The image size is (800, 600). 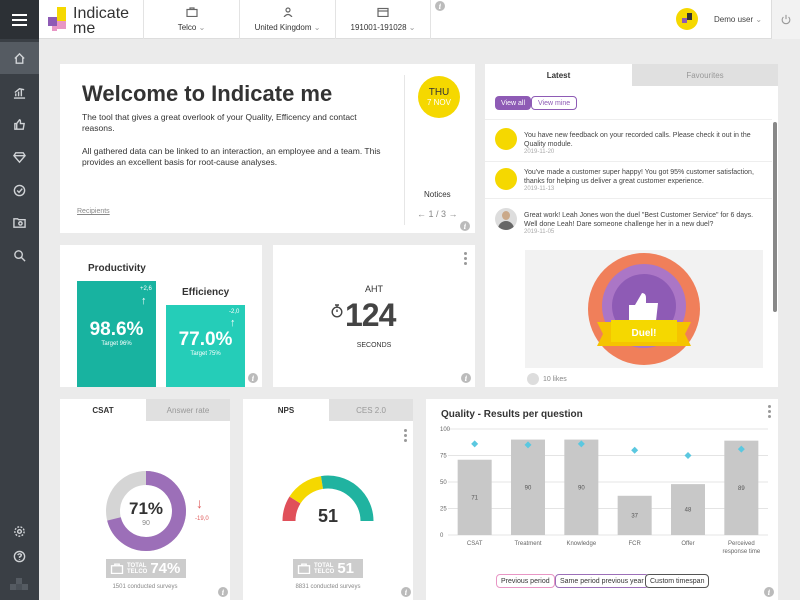 What do you see at coordinates (687, 19) in the screenshot?
I see `avatar` at bounding box center [687, 19].